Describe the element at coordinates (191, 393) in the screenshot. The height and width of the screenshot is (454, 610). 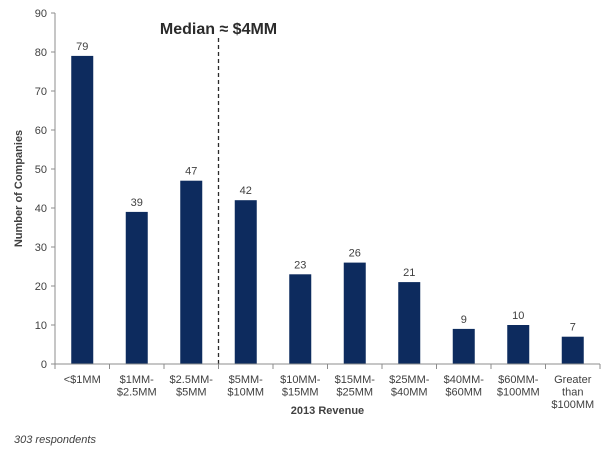
I see `category-label: $5MM` at that location.